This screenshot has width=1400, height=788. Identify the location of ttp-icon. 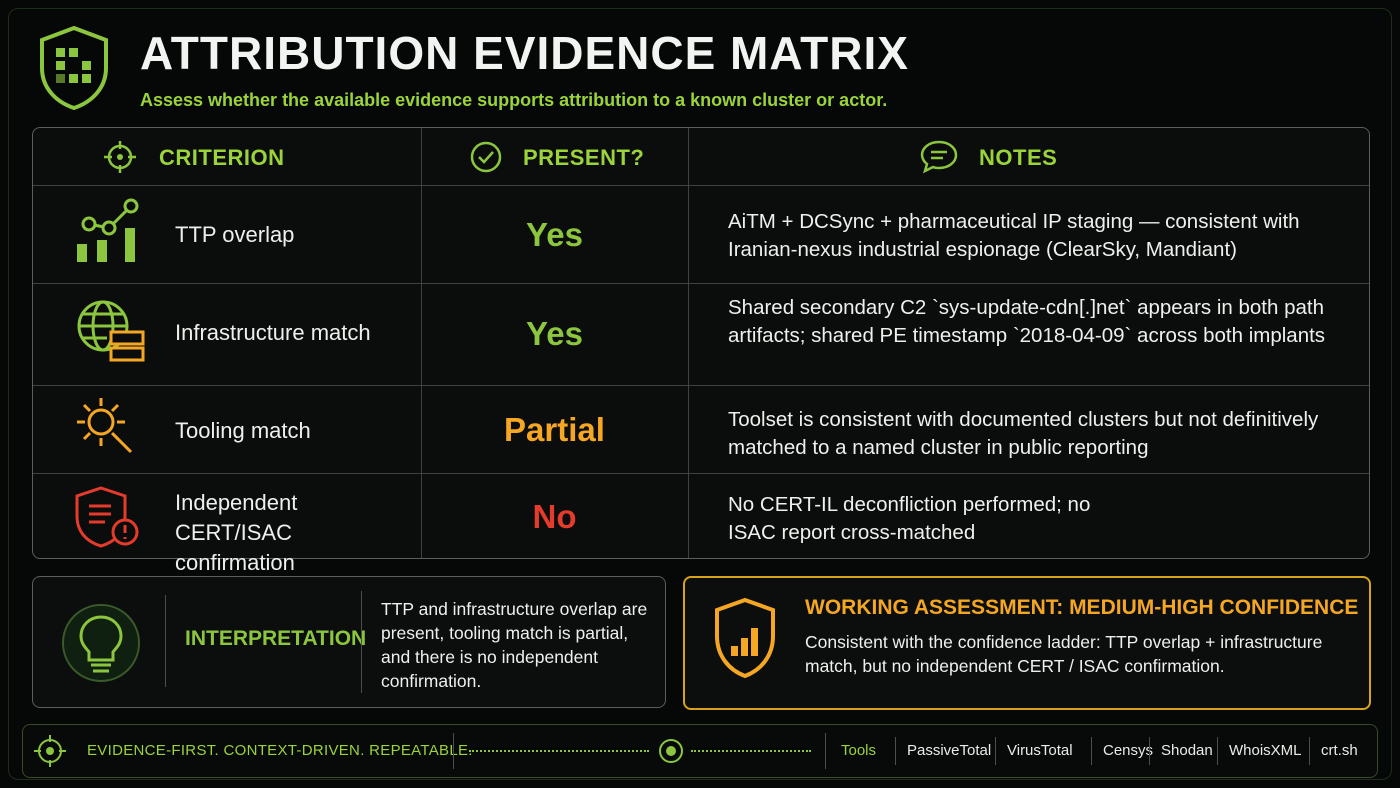
(108, 230).